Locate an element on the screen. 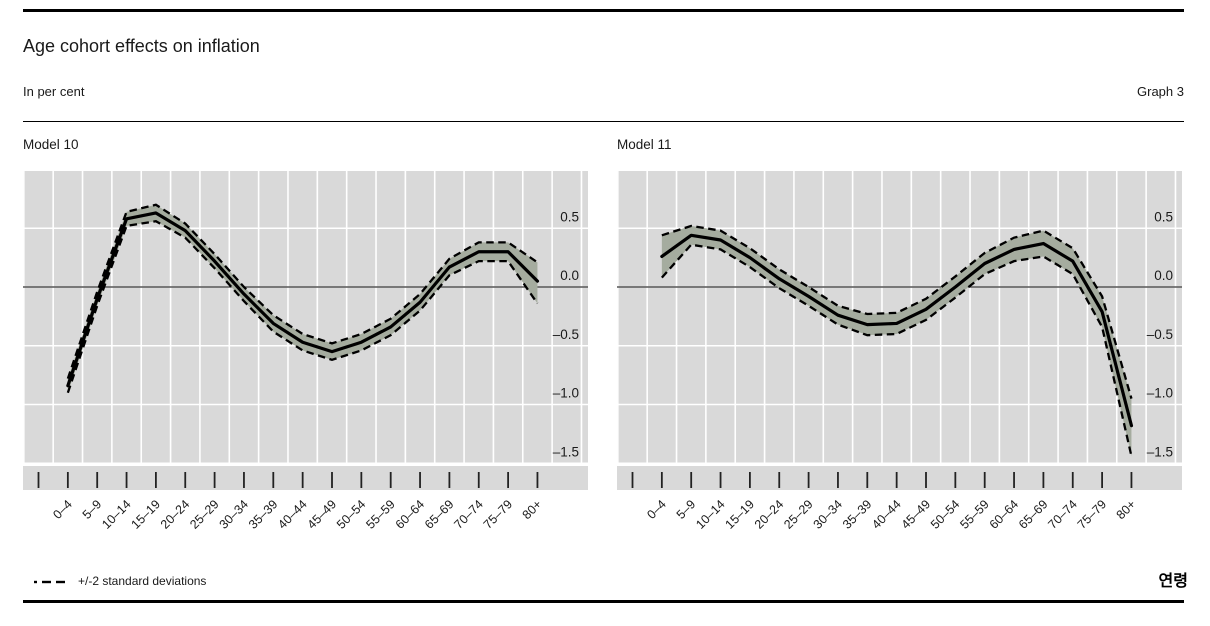  confidence-band is located at coordinates (896, 341).